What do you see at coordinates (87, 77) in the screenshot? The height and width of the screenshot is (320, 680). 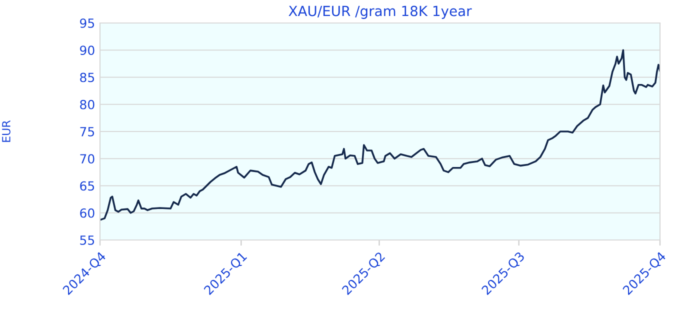 I see `y-tick-label: 85` at bounding box center [87, 77].